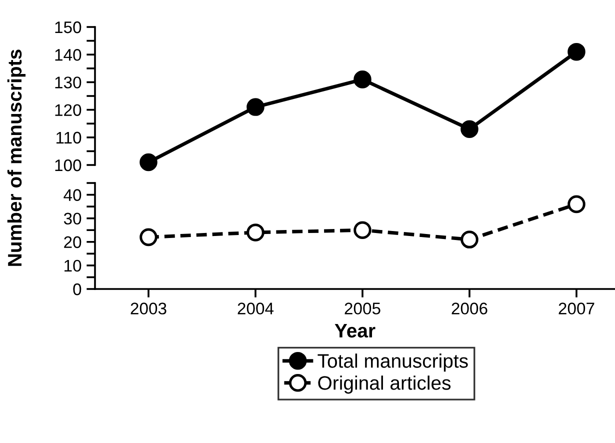 This screenshot has width=615, height=443. Describe the element at coordinates (362, 308) in the screenshot. I see `x-tick-label: 2005` at that location.